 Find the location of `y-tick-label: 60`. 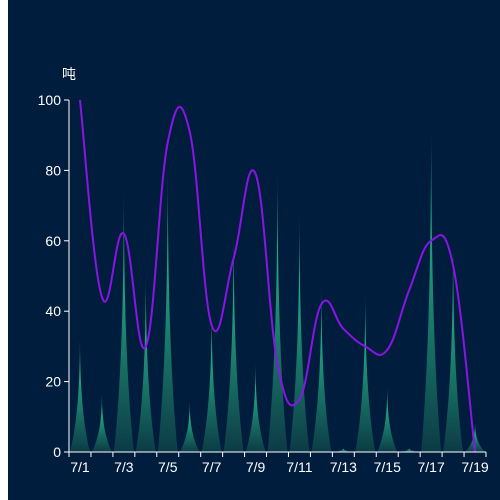

y-tick-label: 60 is located at coordinates (53, 241).